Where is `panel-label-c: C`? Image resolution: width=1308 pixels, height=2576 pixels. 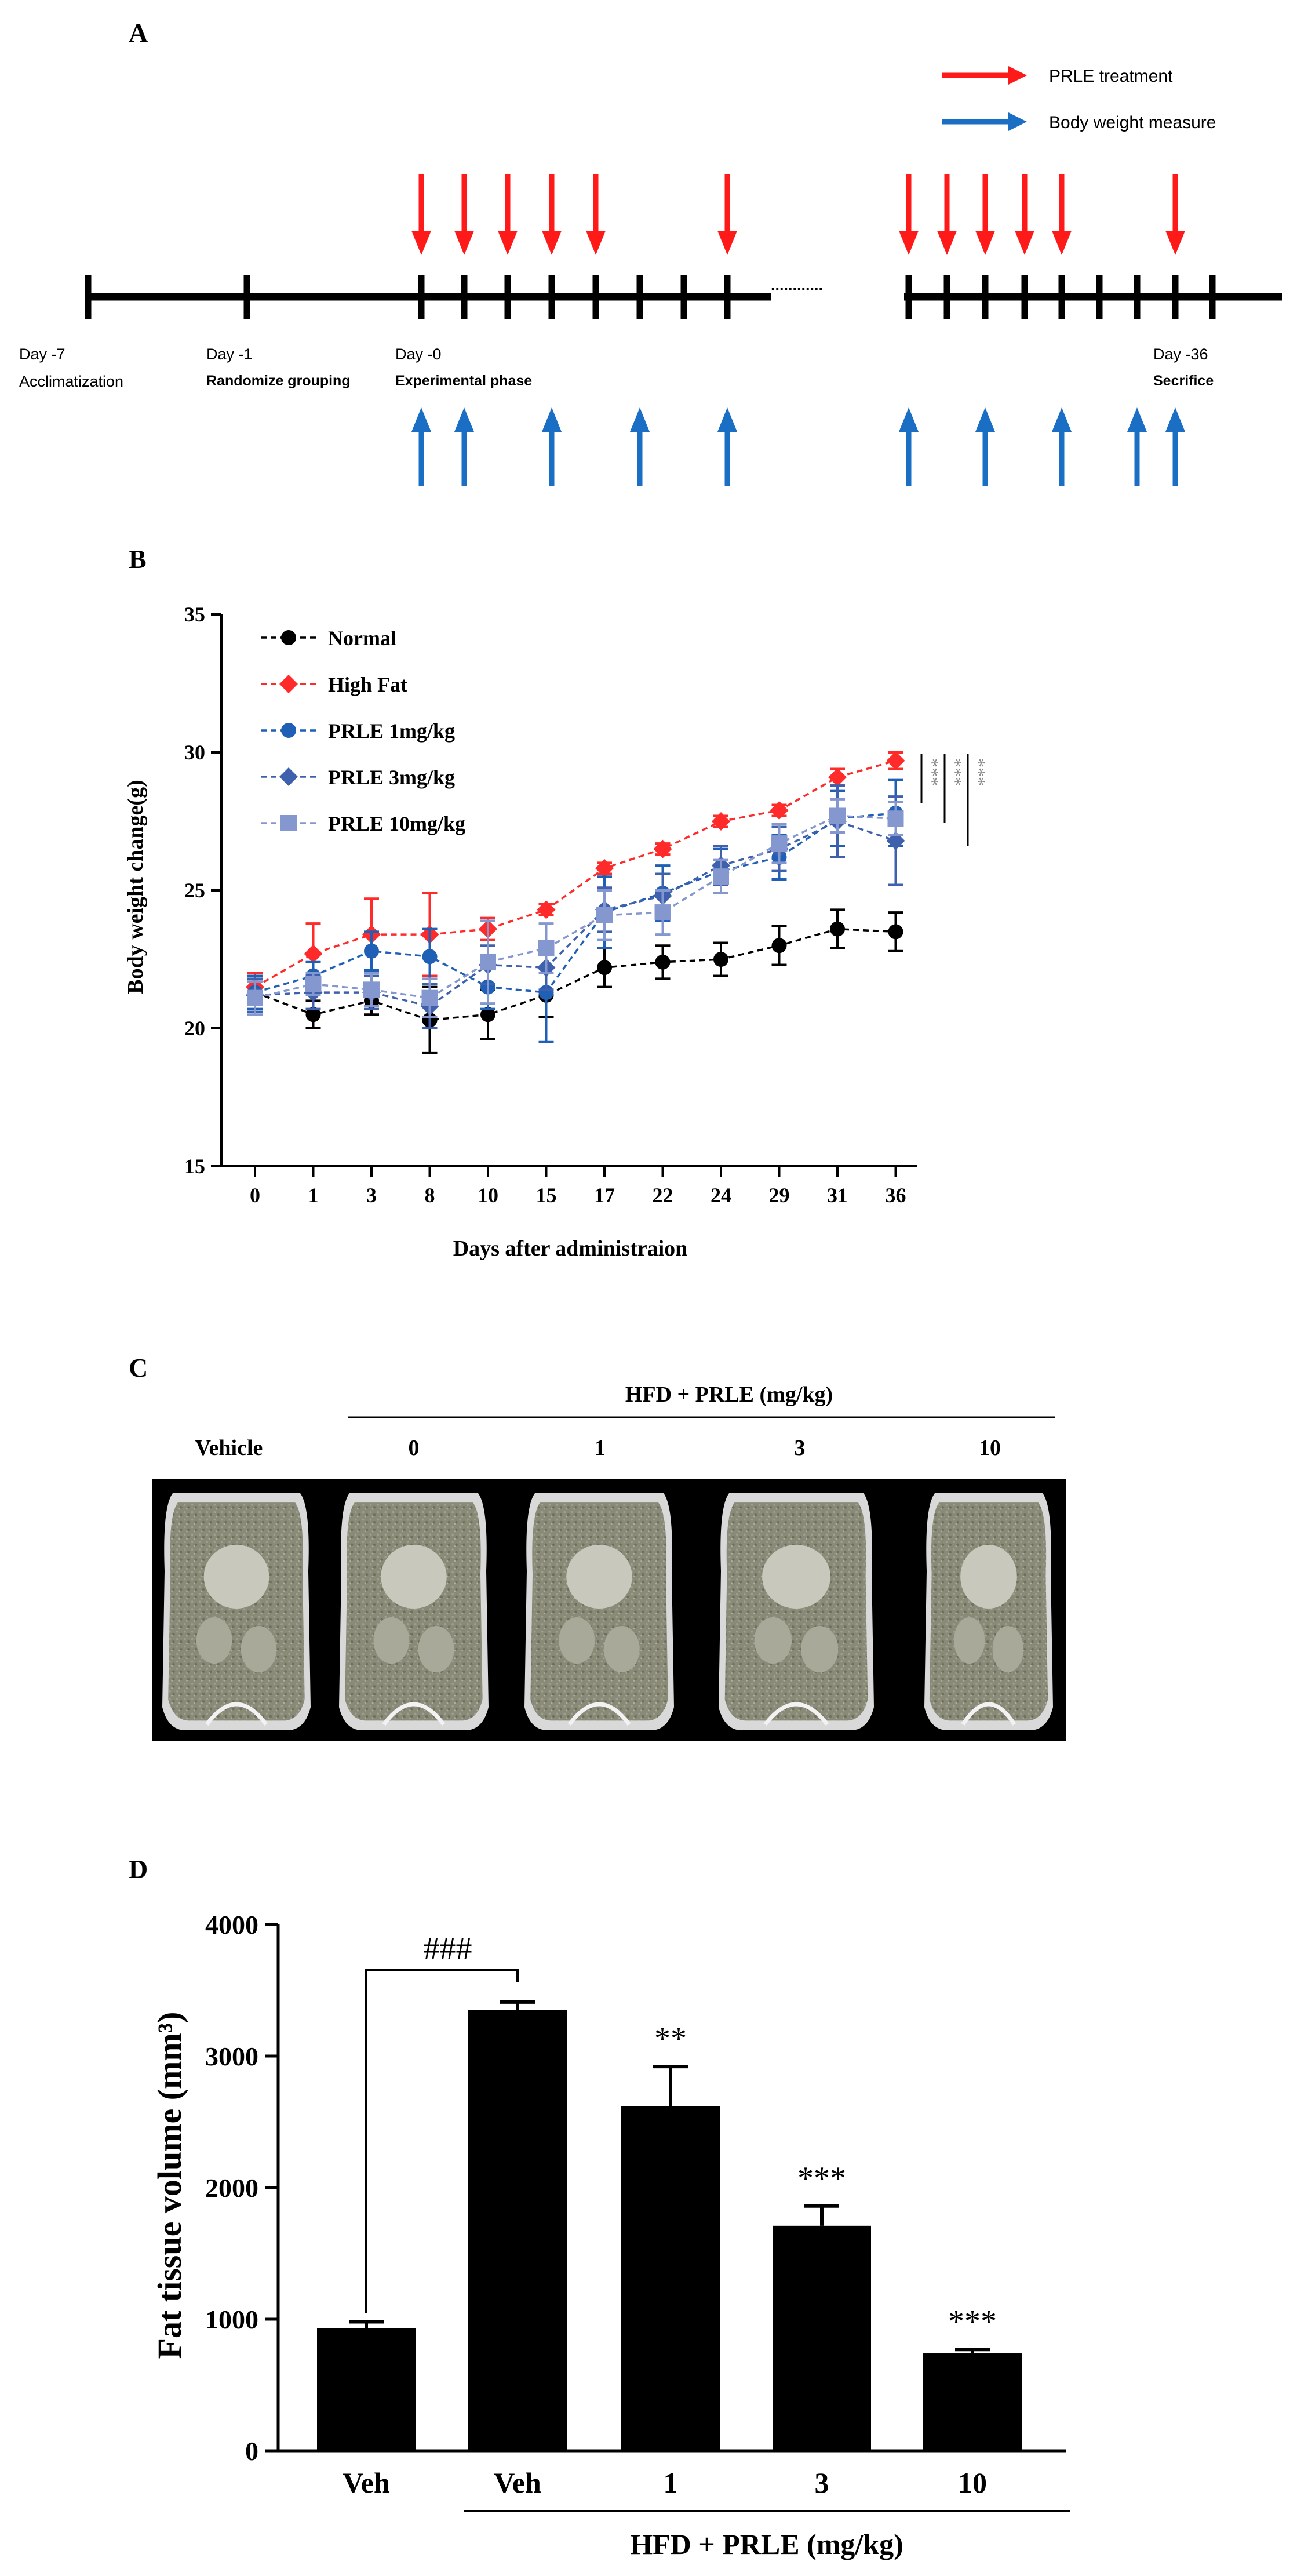 panel-label-c: C is located at coordinates (138, 1367).